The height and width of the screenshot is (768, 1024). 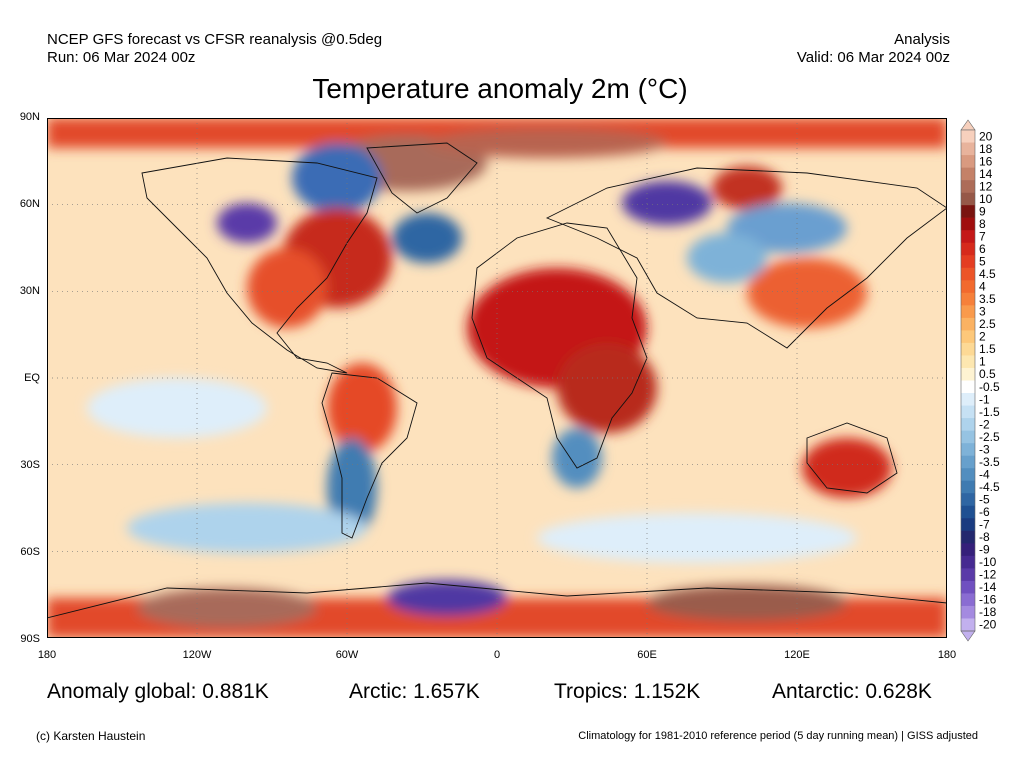 What do you see at coordinates (30, 552) in the screenshot?
I see `lat-label-60s: 60S` at bounding box center [30, 552].